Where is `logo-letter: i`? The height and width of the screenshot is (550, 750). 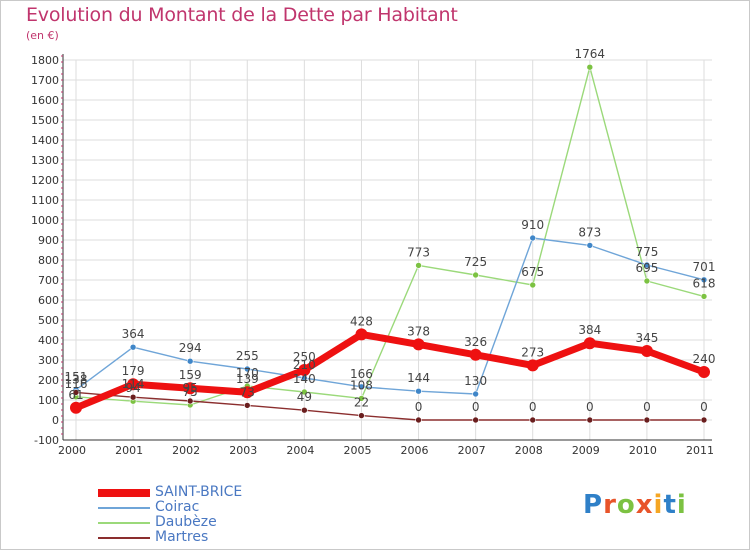
logo-letter: i is located at coordinates (658, 505).